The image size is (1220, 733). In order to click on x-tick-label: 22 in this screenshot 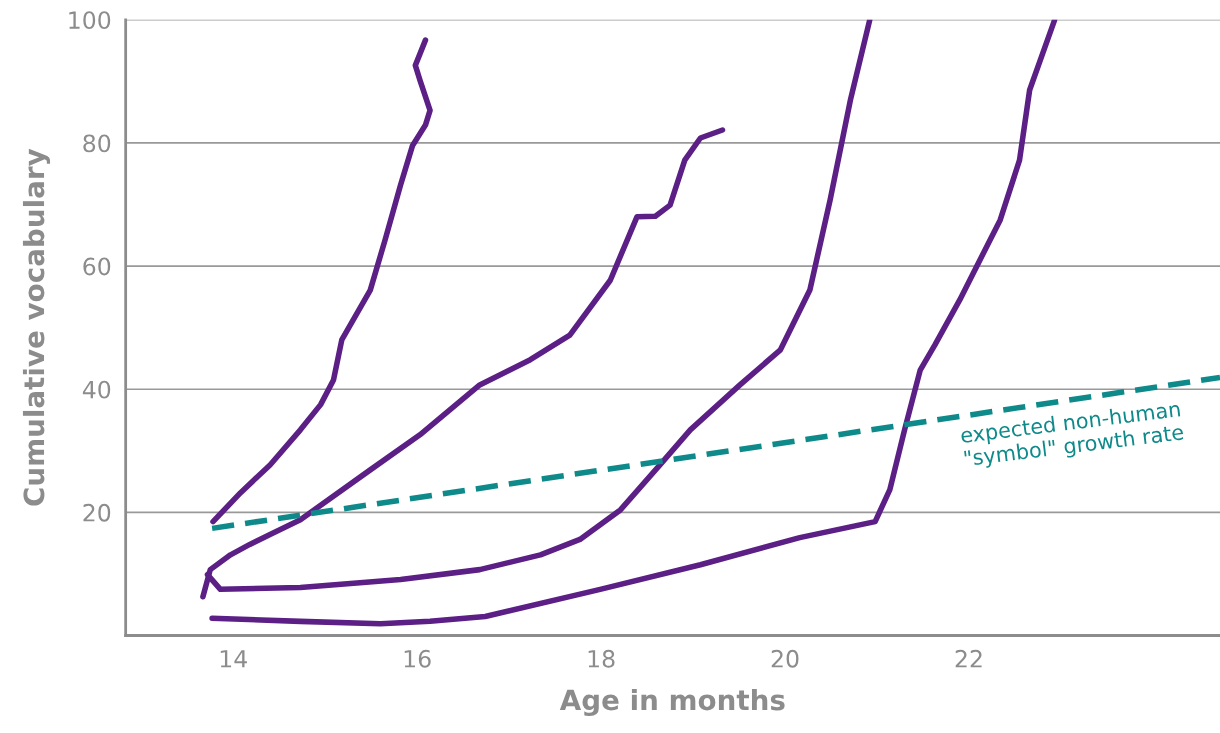, I will do `click(968, 658)`.